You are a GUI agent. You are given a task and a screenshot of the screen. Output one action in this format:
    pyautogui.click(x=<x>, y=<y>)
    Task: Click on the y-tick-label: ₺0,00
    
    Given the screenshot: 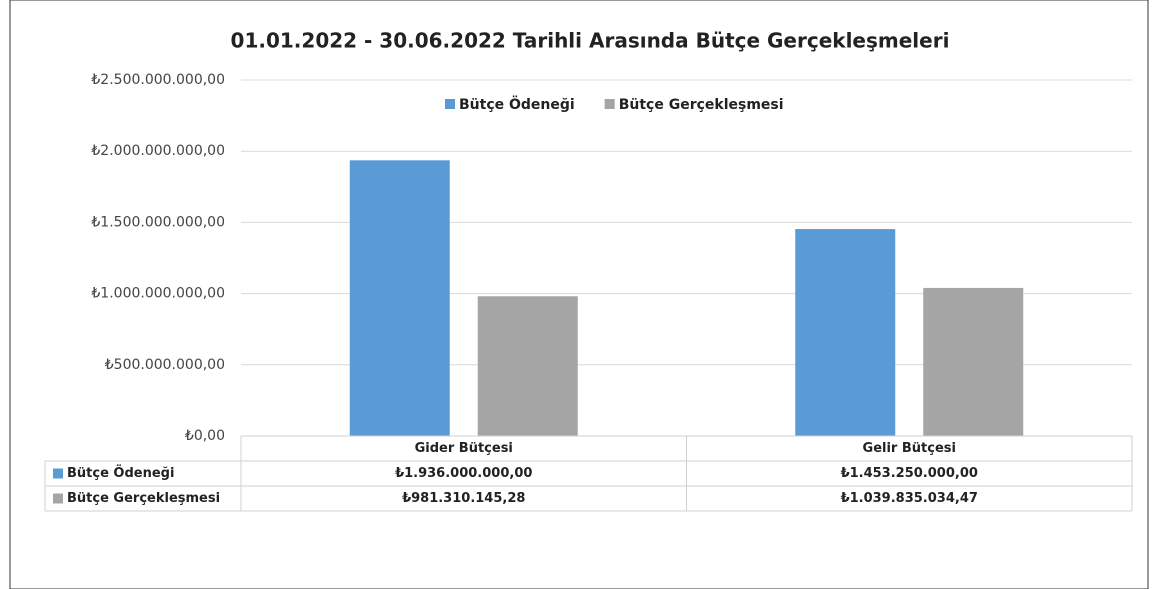 What is the action you would take?
    pyautogui.click(x=205, y=436)
    